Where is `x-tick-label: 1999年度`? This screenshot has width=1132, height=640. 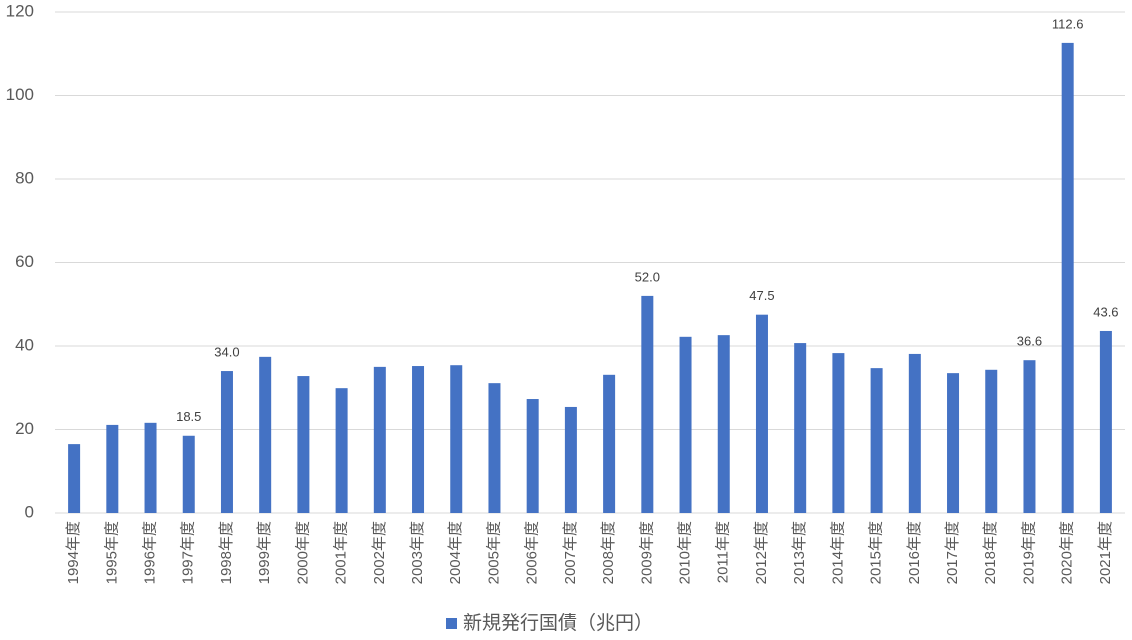 x-tick-label: 1999年度 is located at coordinates (264, 552).